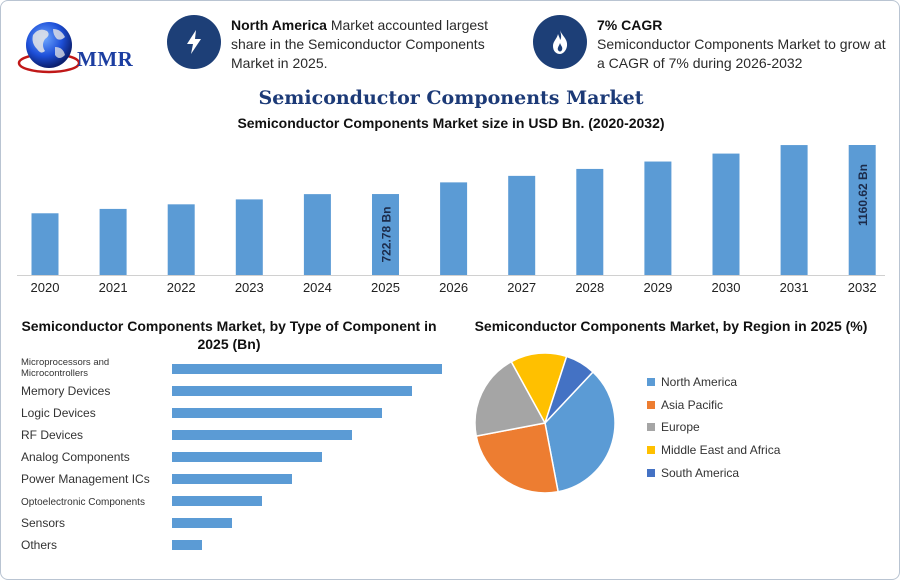  What do you see at coordinates (85, 479) in the screenshot?
I see `type-label: Power Management ICs` at bounding box center [85, 479].